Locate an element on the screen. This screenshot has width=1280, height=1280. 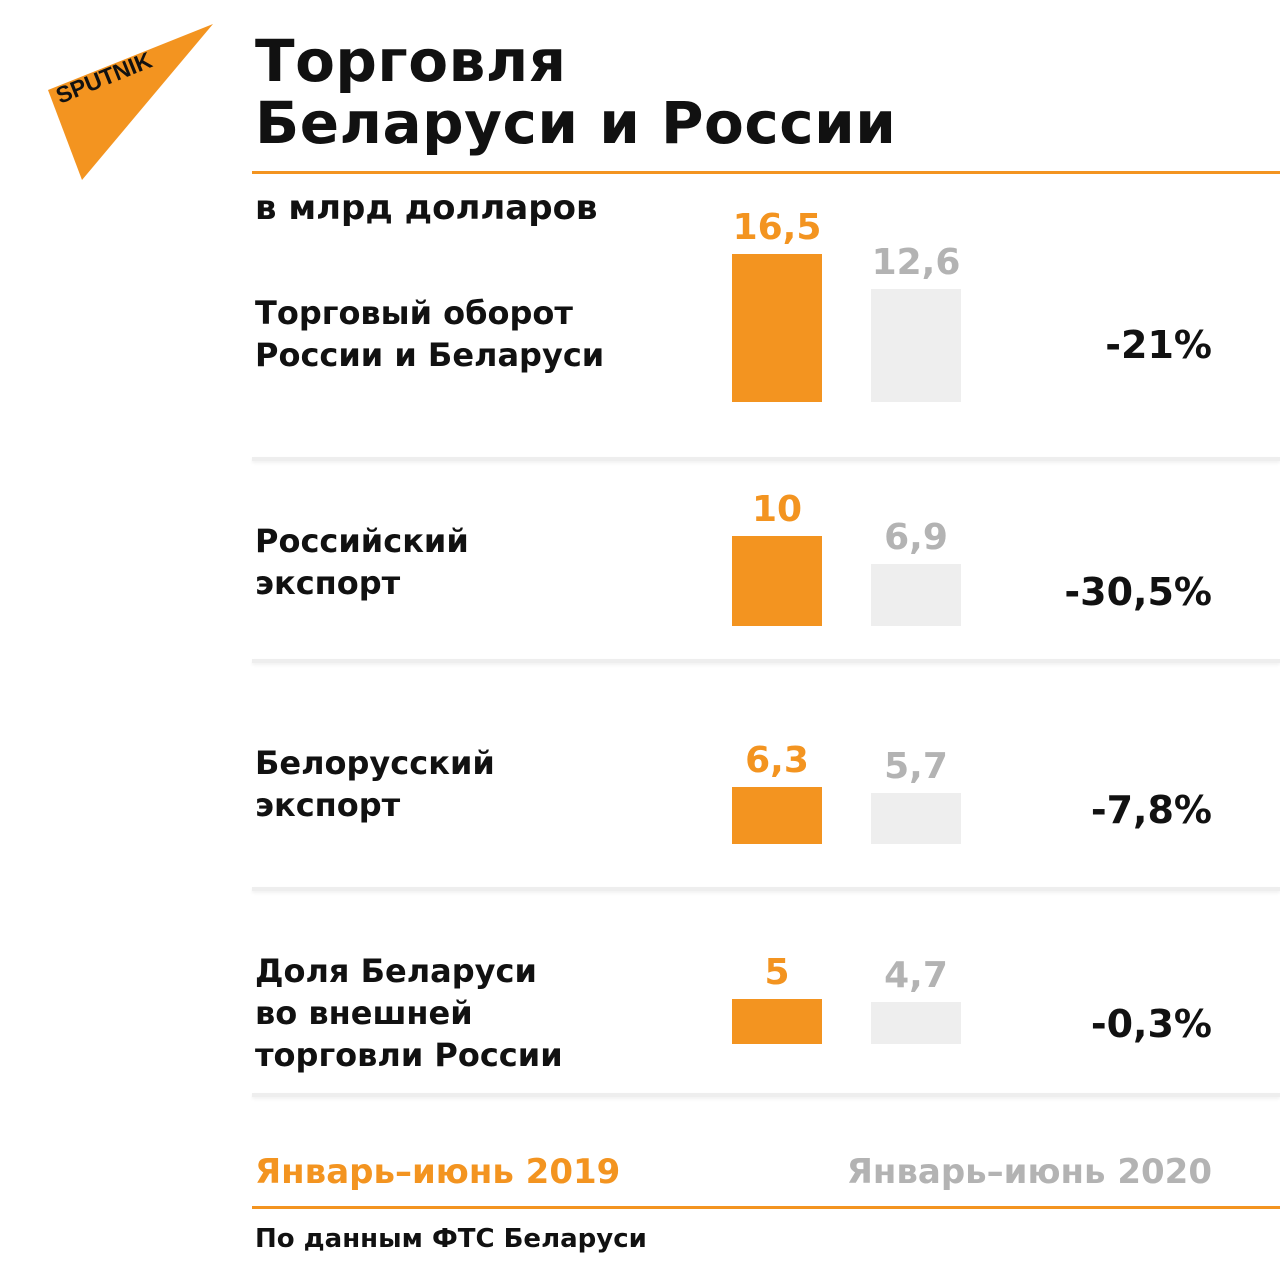
category-label: Белорусский экспорт is located at coordinates (375, 784).